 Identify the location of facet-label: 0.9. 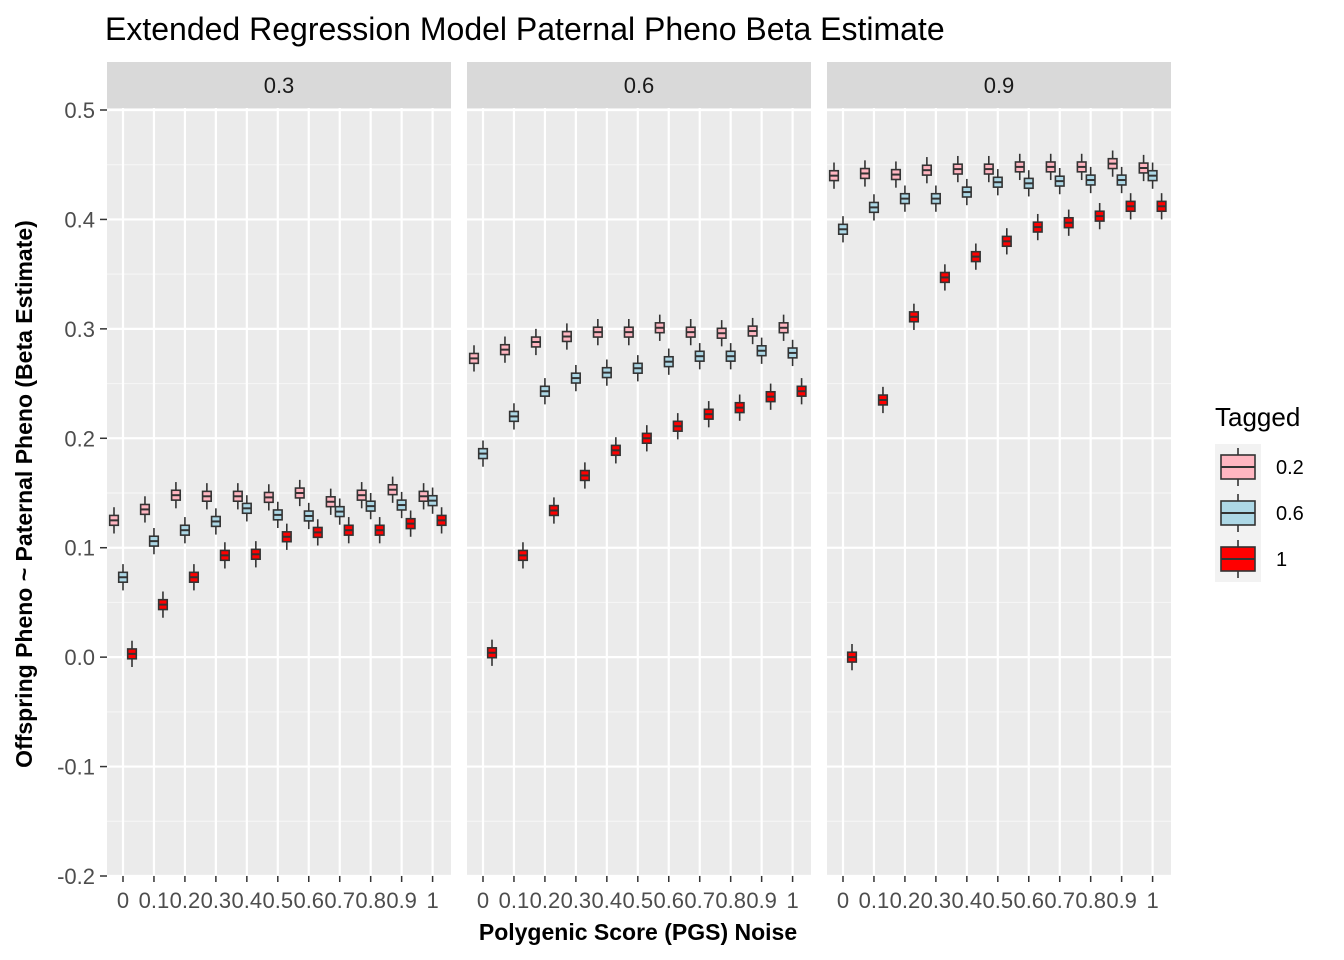
(999, 85).